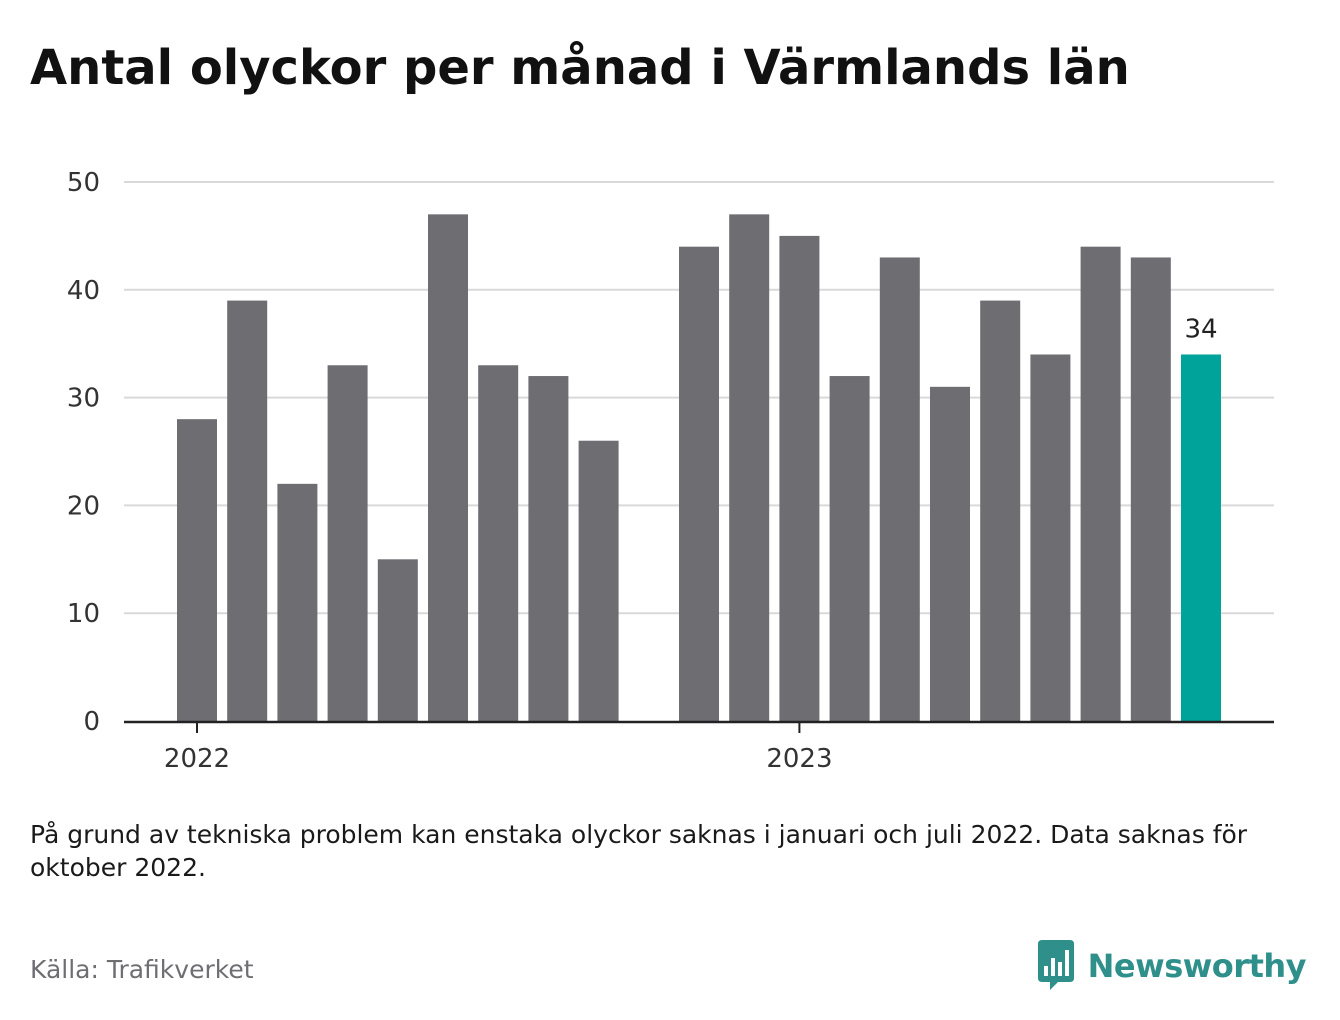 This screenshot has width=1340, height=1020. What do you see at coordinates (142, 969) in the screenshot?
I see `source-credit: Källa: Trafikverket` at bounding box center [142, 969].